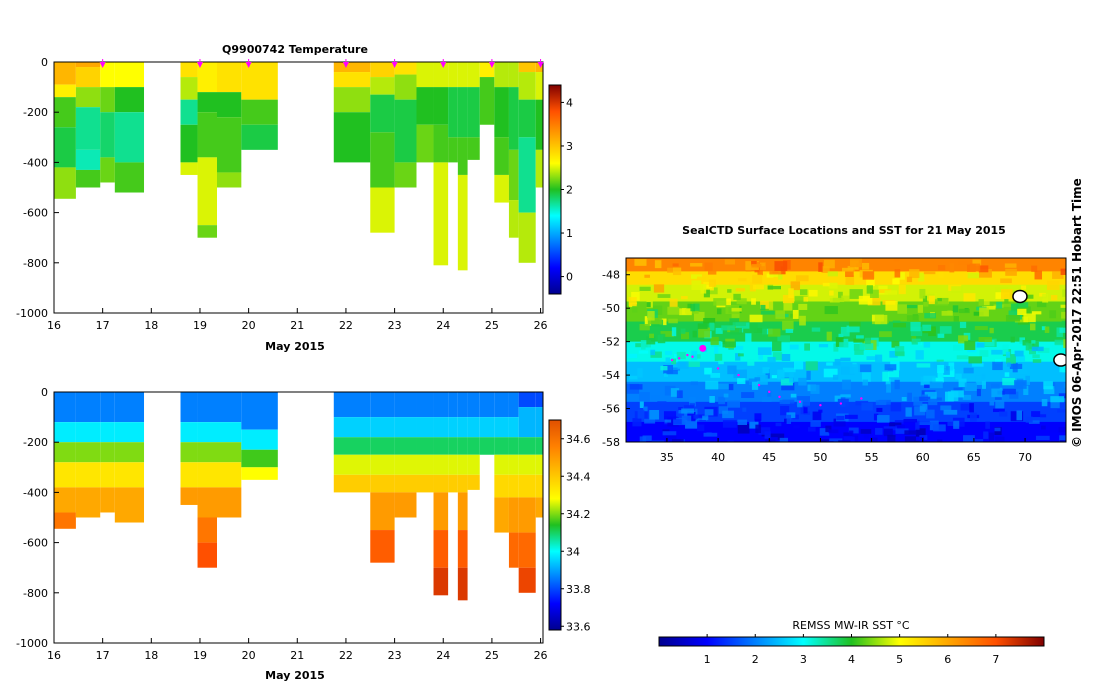 This screenshot has height=700, width=1099. Describe the element at coordinates (779, 397) in the screenshot. I see `track-point` at that location.